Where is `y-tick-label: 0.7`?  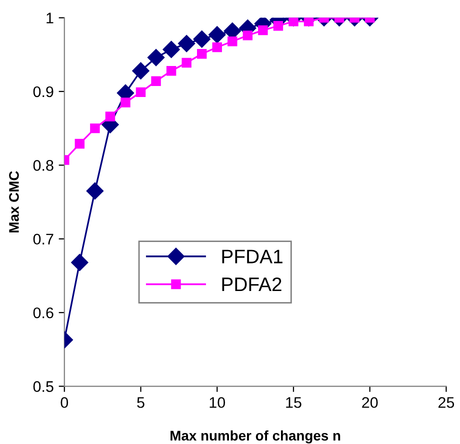
y-tick-label: 0.7 is located at coordinates (43, 239).